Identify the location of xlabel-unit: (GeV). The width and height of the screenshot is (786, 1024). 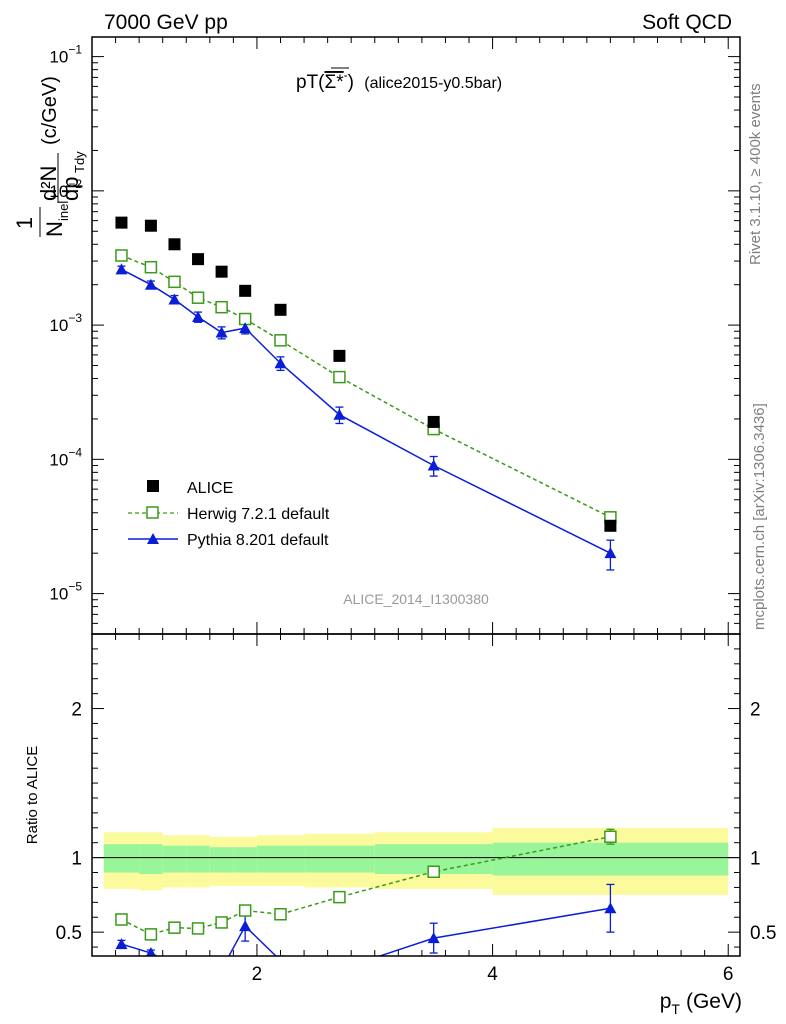
(714, 1001).